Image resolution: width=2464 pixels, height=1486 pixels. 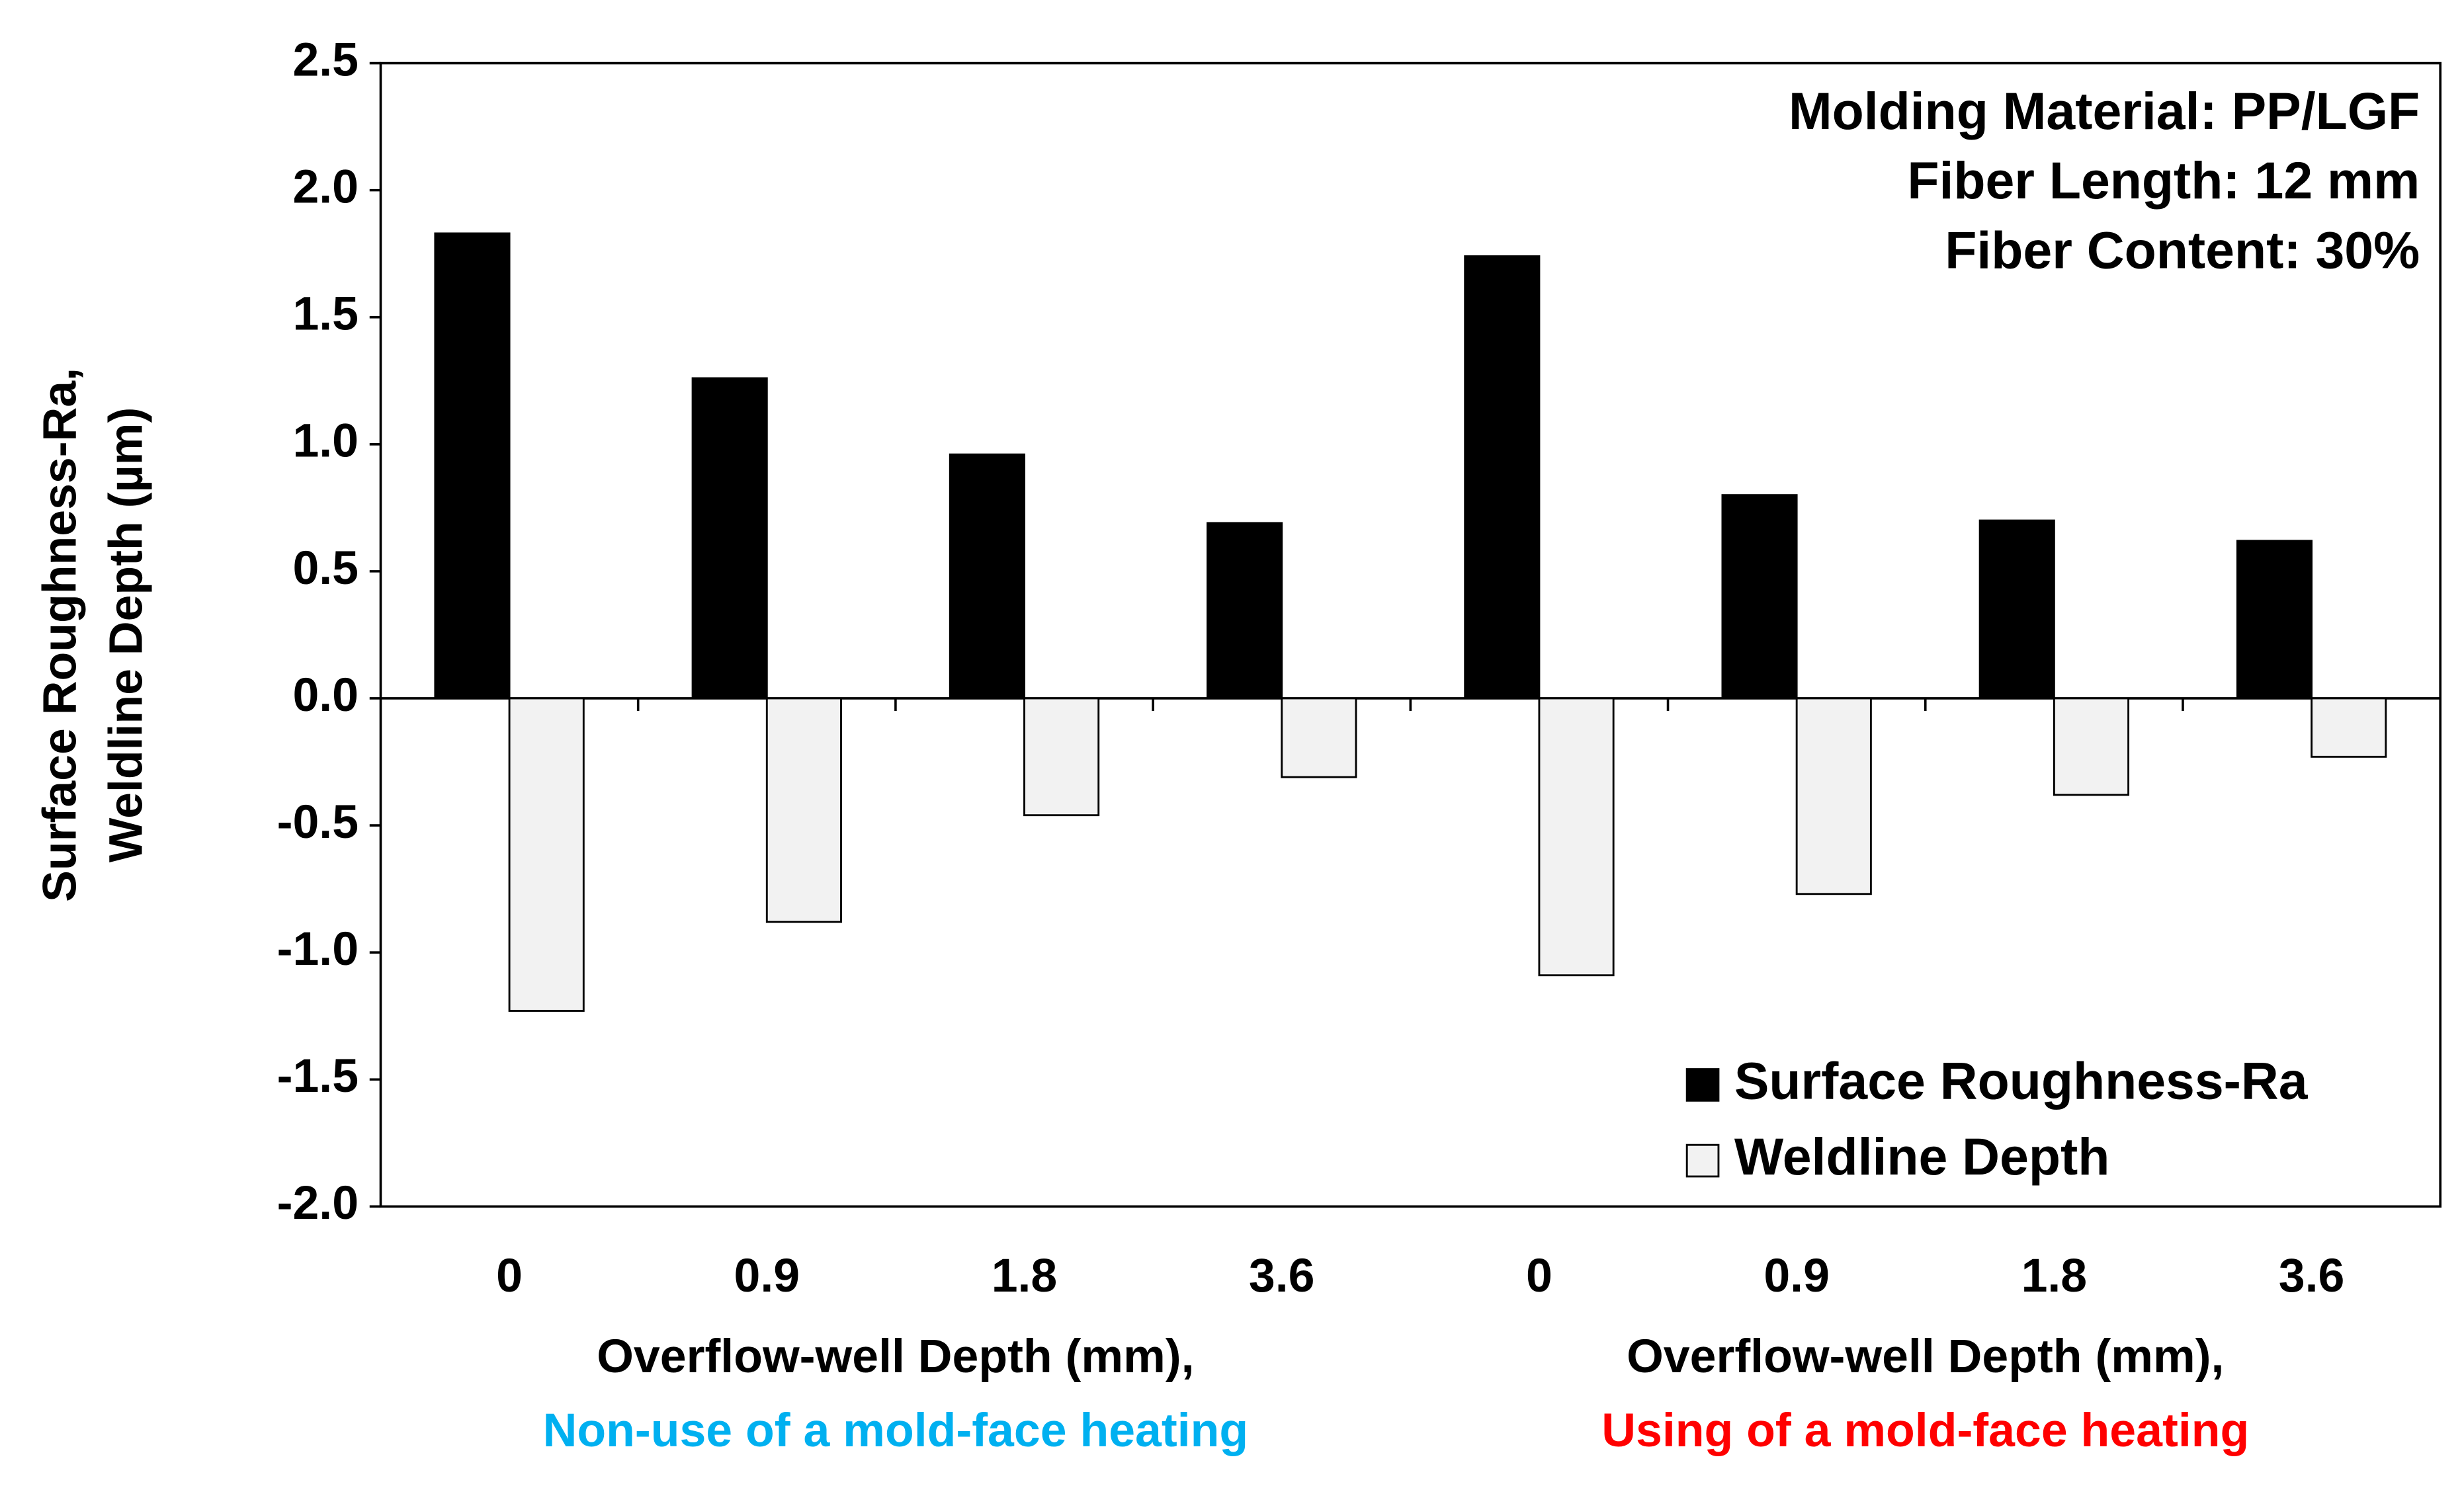 What do you see at coordinates (2021, 1081) in the screenshot?
I see `legend-label: Surface Roughness-Ra` at bounding box center [2021, 1081].